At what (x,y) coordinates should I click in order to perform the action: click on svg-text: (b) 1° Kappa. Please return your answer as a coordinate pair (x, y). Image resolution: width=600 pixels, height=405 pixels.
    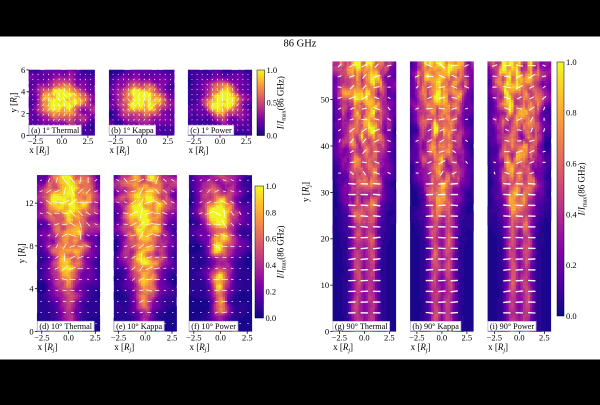
    Looking at the image, I should click on (132, 130).